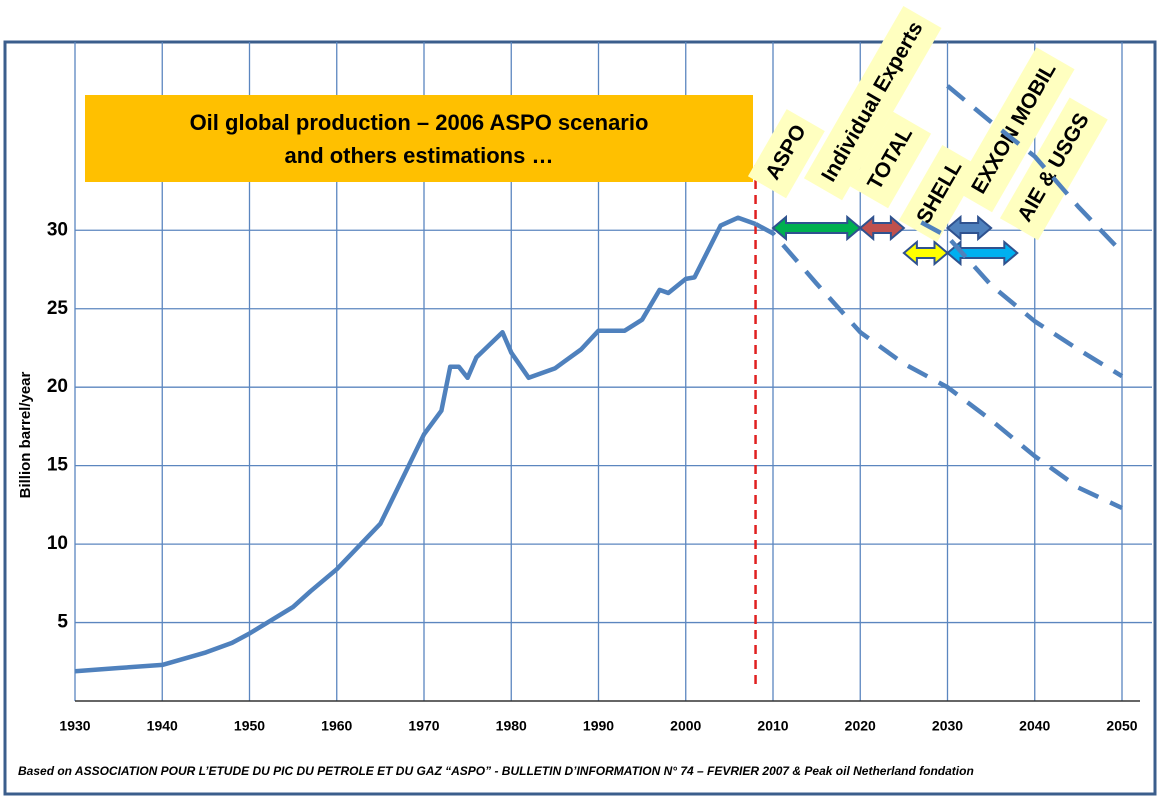 This screenshot has height=796, width=1176. I want to click on x-tick-label: 1970, so click(423, 726).